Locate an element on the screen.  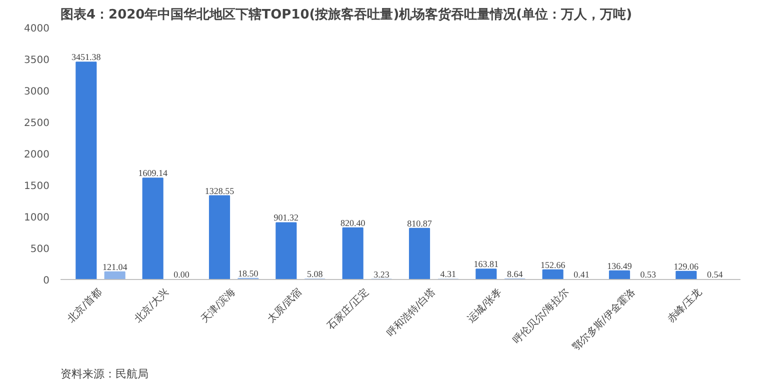
x-tick-label: 呼和浩特/白塔 is located at coordinates (411, 313).